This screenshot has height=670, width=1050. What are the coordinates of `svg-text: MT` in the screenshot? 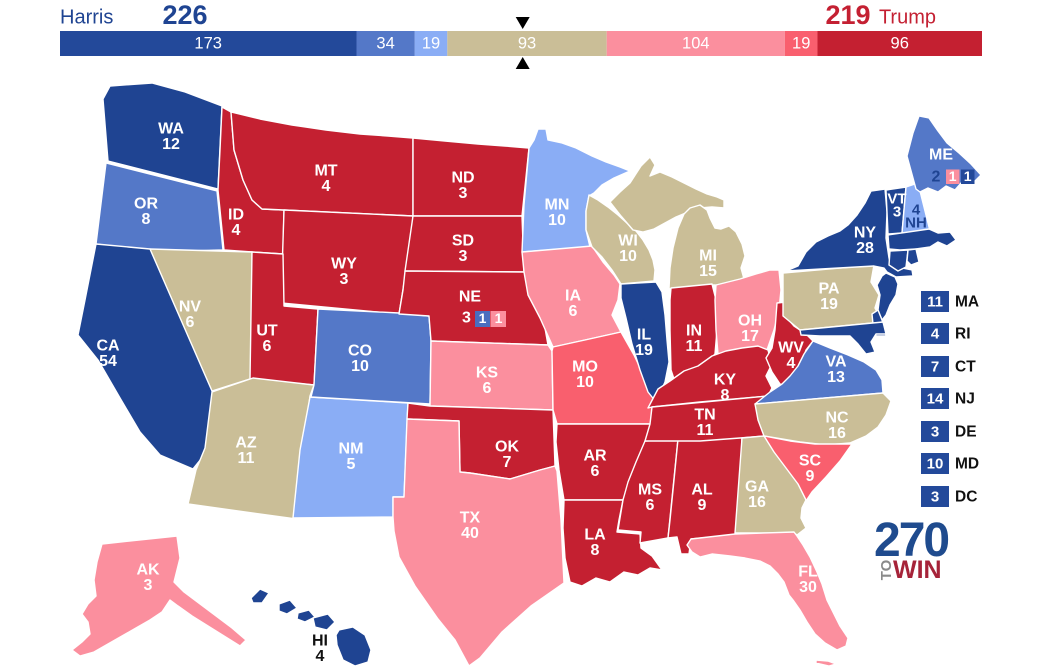 It's located at (325, 171).